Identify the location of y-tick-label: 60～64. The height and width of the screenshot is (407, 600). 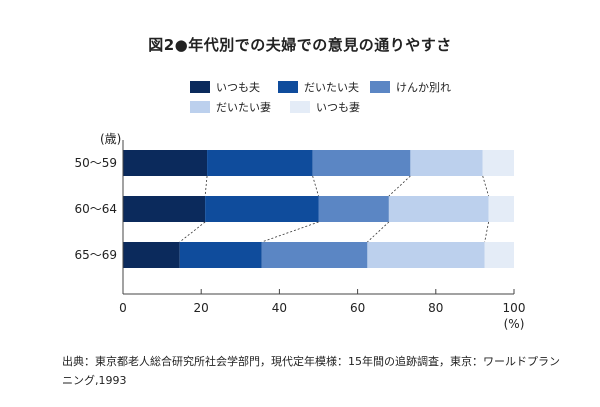
(95, 209).